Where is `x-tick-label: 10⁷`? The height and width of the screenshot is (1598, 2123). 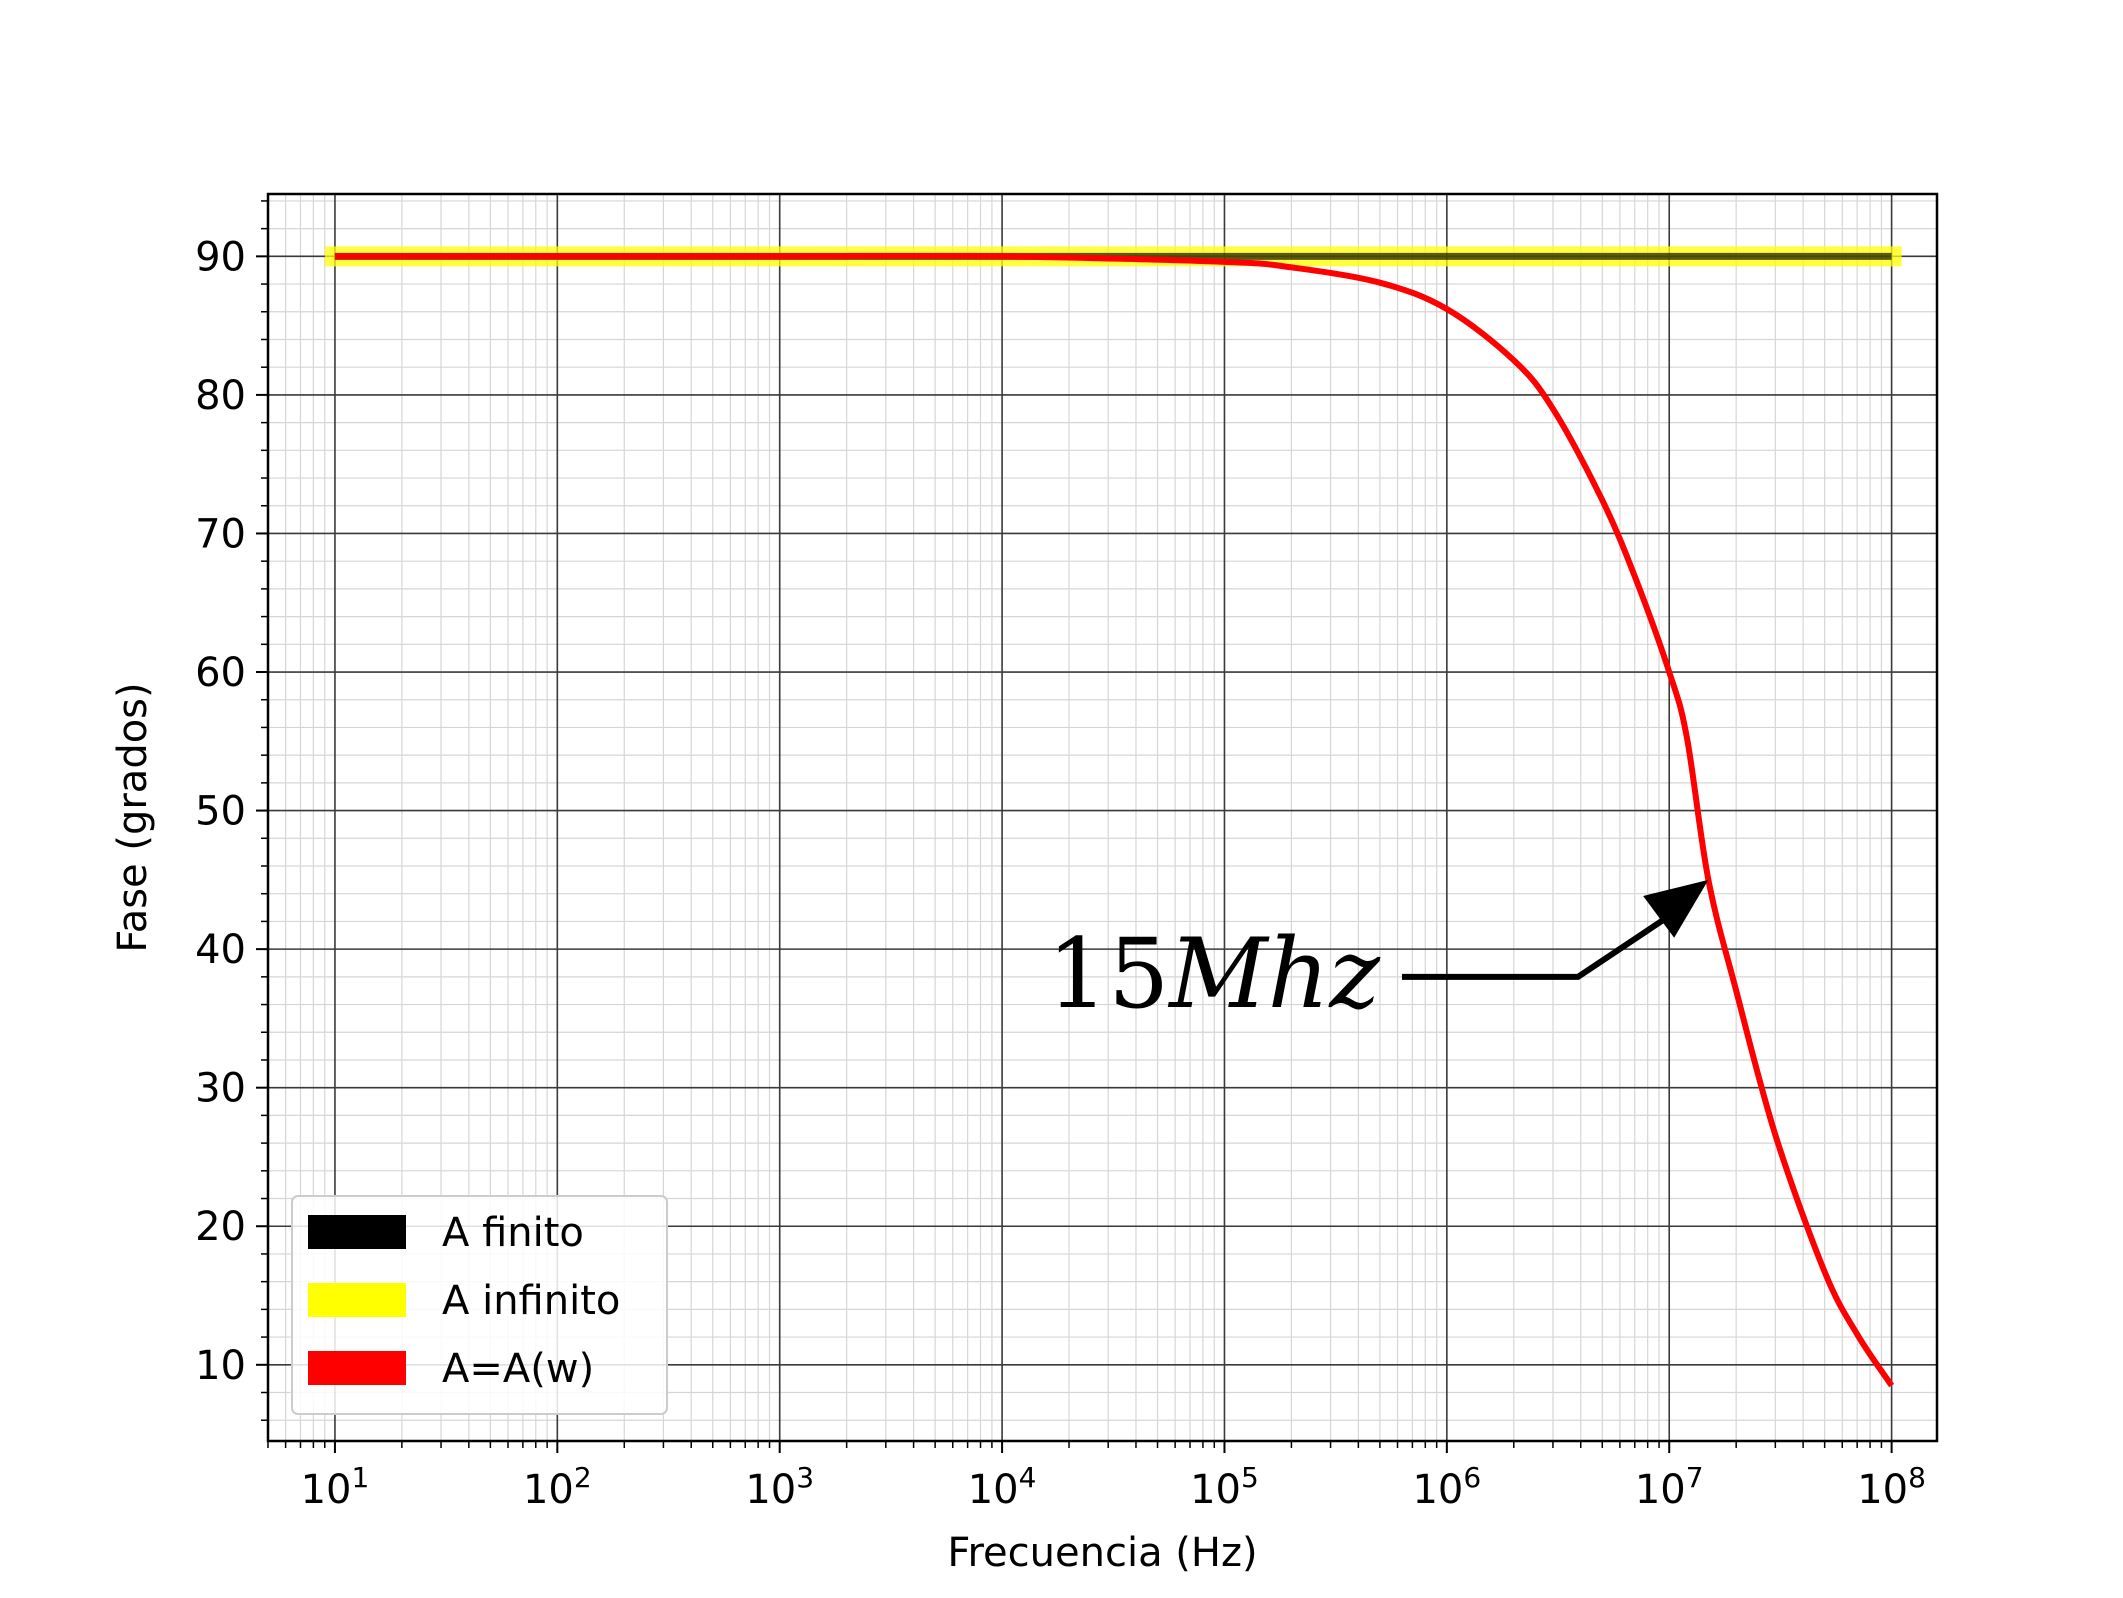
x-tick-label: 10⁷ is located at coordinates (1669, 1487).